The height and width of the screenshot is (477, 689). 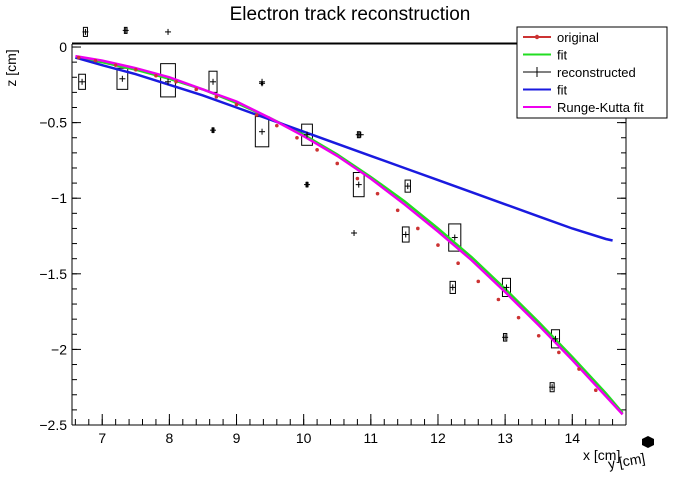 I want to click on y-tick-label: −0.5, so click(x=53, y=123).